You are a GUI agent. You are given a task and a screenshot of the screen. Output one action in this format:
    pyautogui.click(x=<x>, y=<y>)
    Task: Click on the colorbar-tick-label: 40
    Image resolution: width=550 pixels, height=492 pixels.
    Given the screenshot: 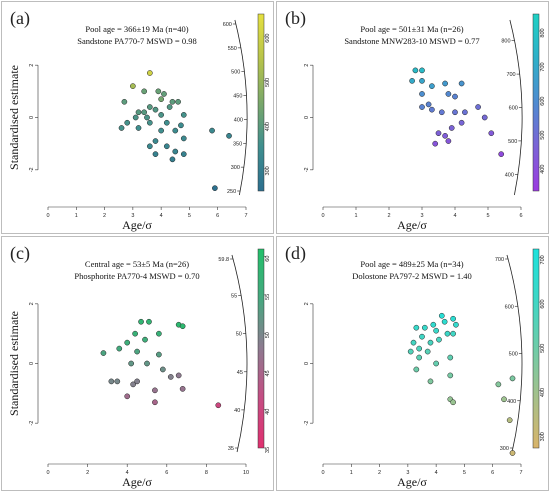 What is the action you would take?
    pyautogui.click(x=268, y=412)
    